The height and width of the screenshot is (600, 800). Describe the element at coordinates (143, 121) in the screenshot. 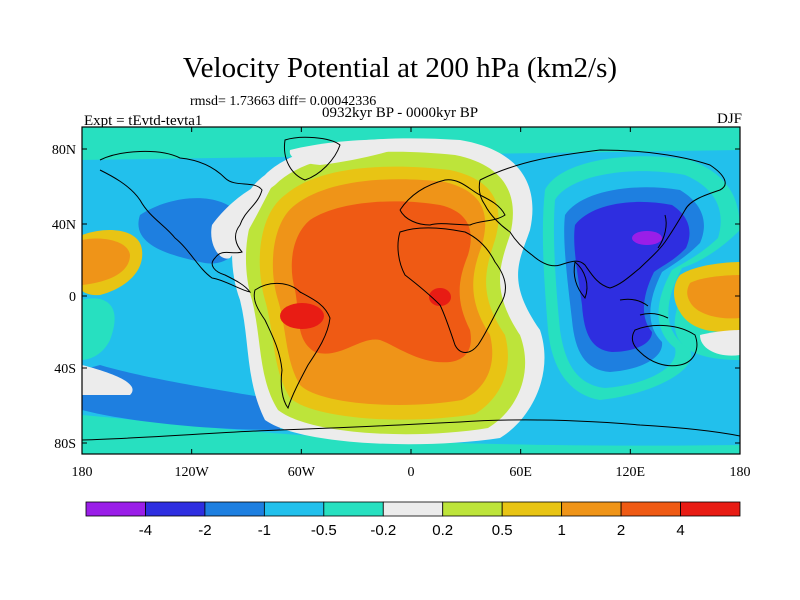

I see `experiment-label: Expt = tEvtd-tevta1` at that location.